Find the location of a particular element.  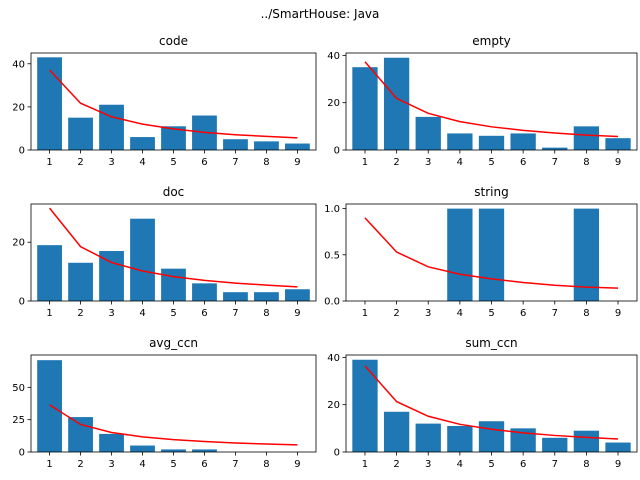

y-tick-label: 0.0 is located at coordinates (332, 302).